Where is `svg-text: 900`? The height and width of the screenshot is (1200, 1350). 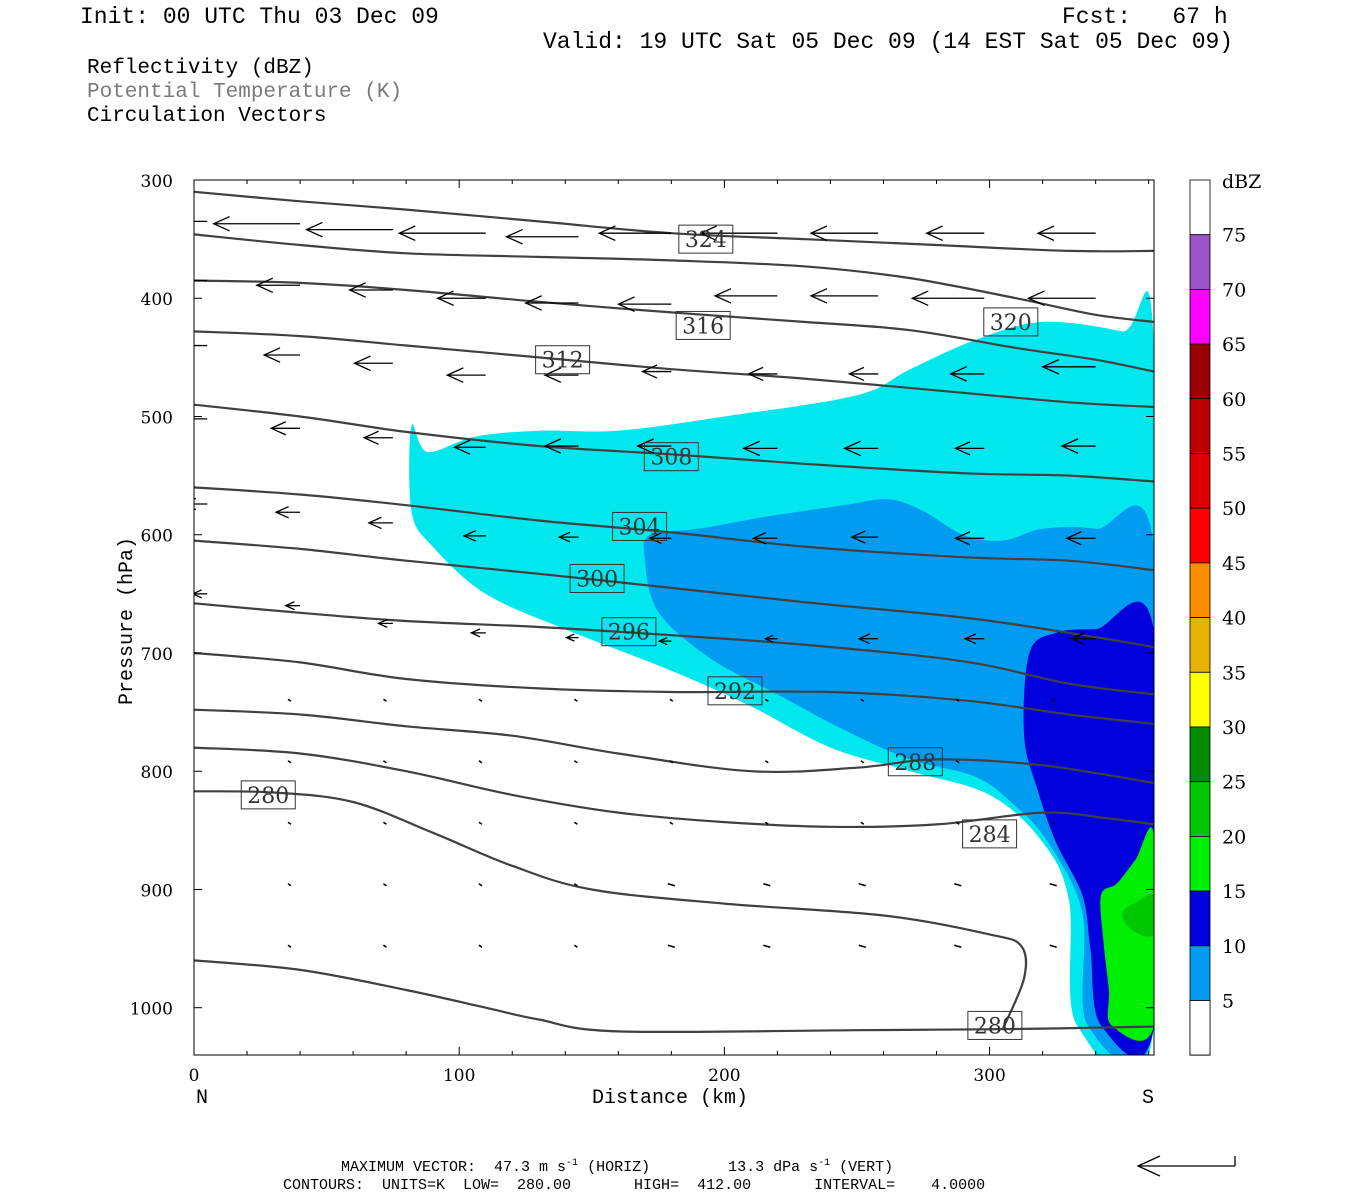
svg-text: 900 is located at coordinates (157, 891).